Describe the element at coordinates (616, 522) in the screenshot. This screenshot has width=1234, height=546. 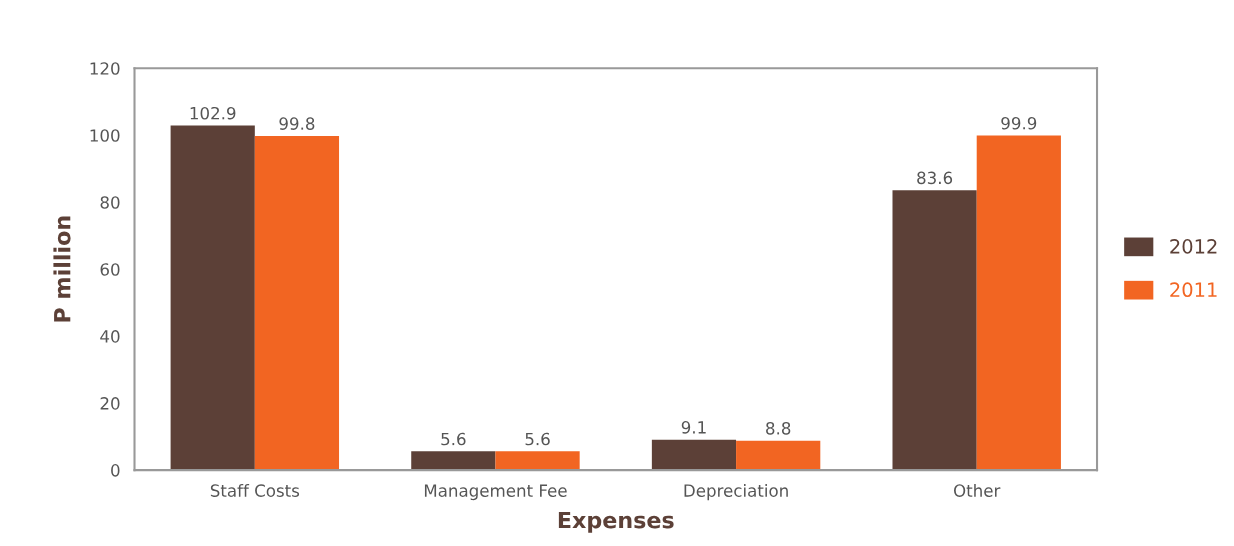
I see `x-axis-title: Expenses` at that location.